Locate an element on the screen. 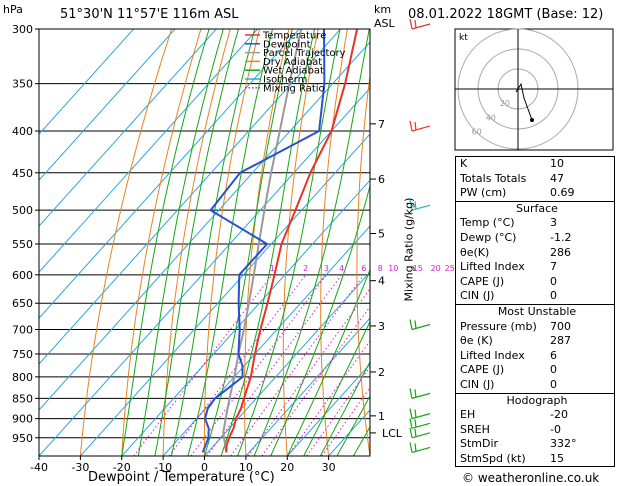 The image size is (629, 486). surface-row: Lifted Index 7 is located at coordinates (535, 267).